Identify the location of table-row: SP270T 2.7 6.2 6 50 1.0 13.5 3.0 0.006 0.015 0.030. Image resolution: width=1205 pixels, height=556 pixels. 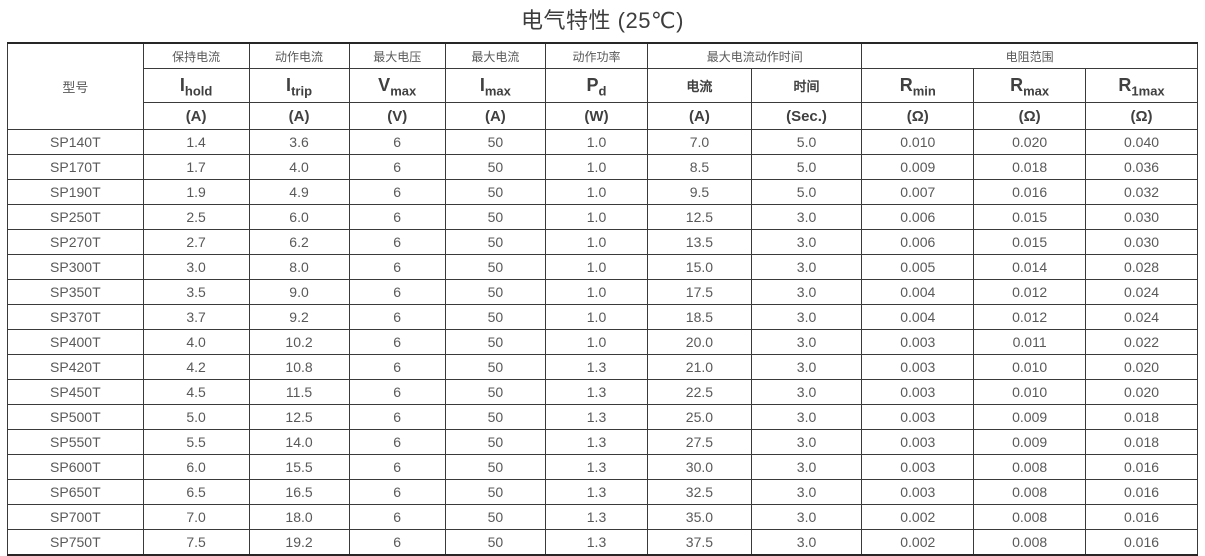
(602, 242).